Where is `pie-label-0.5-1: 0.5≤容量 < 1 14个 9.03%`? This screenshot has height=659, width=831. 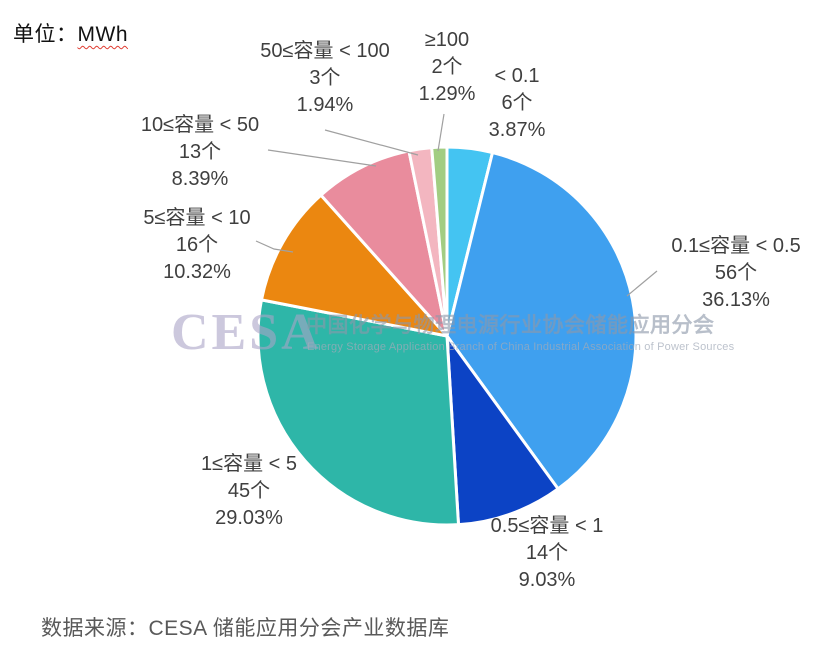
pie-label-0.5-1: 0.5≤容量 < 1 14个 9.03% is located at coordinates (547, 553).